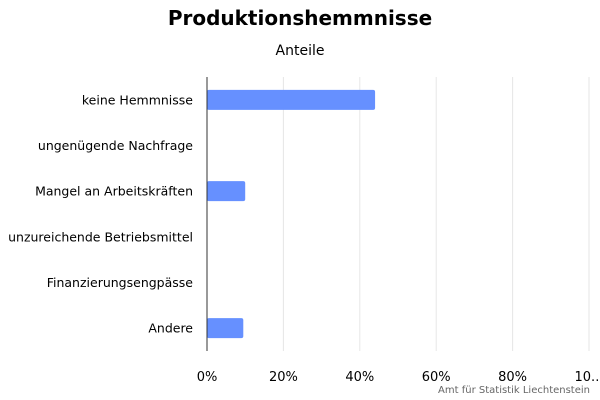  What do you see at coordinates (514, 390) in the screenshot?
I see `chart-credit: Amt für Statistik Liechtenstein` at bounding box center [514, 390].